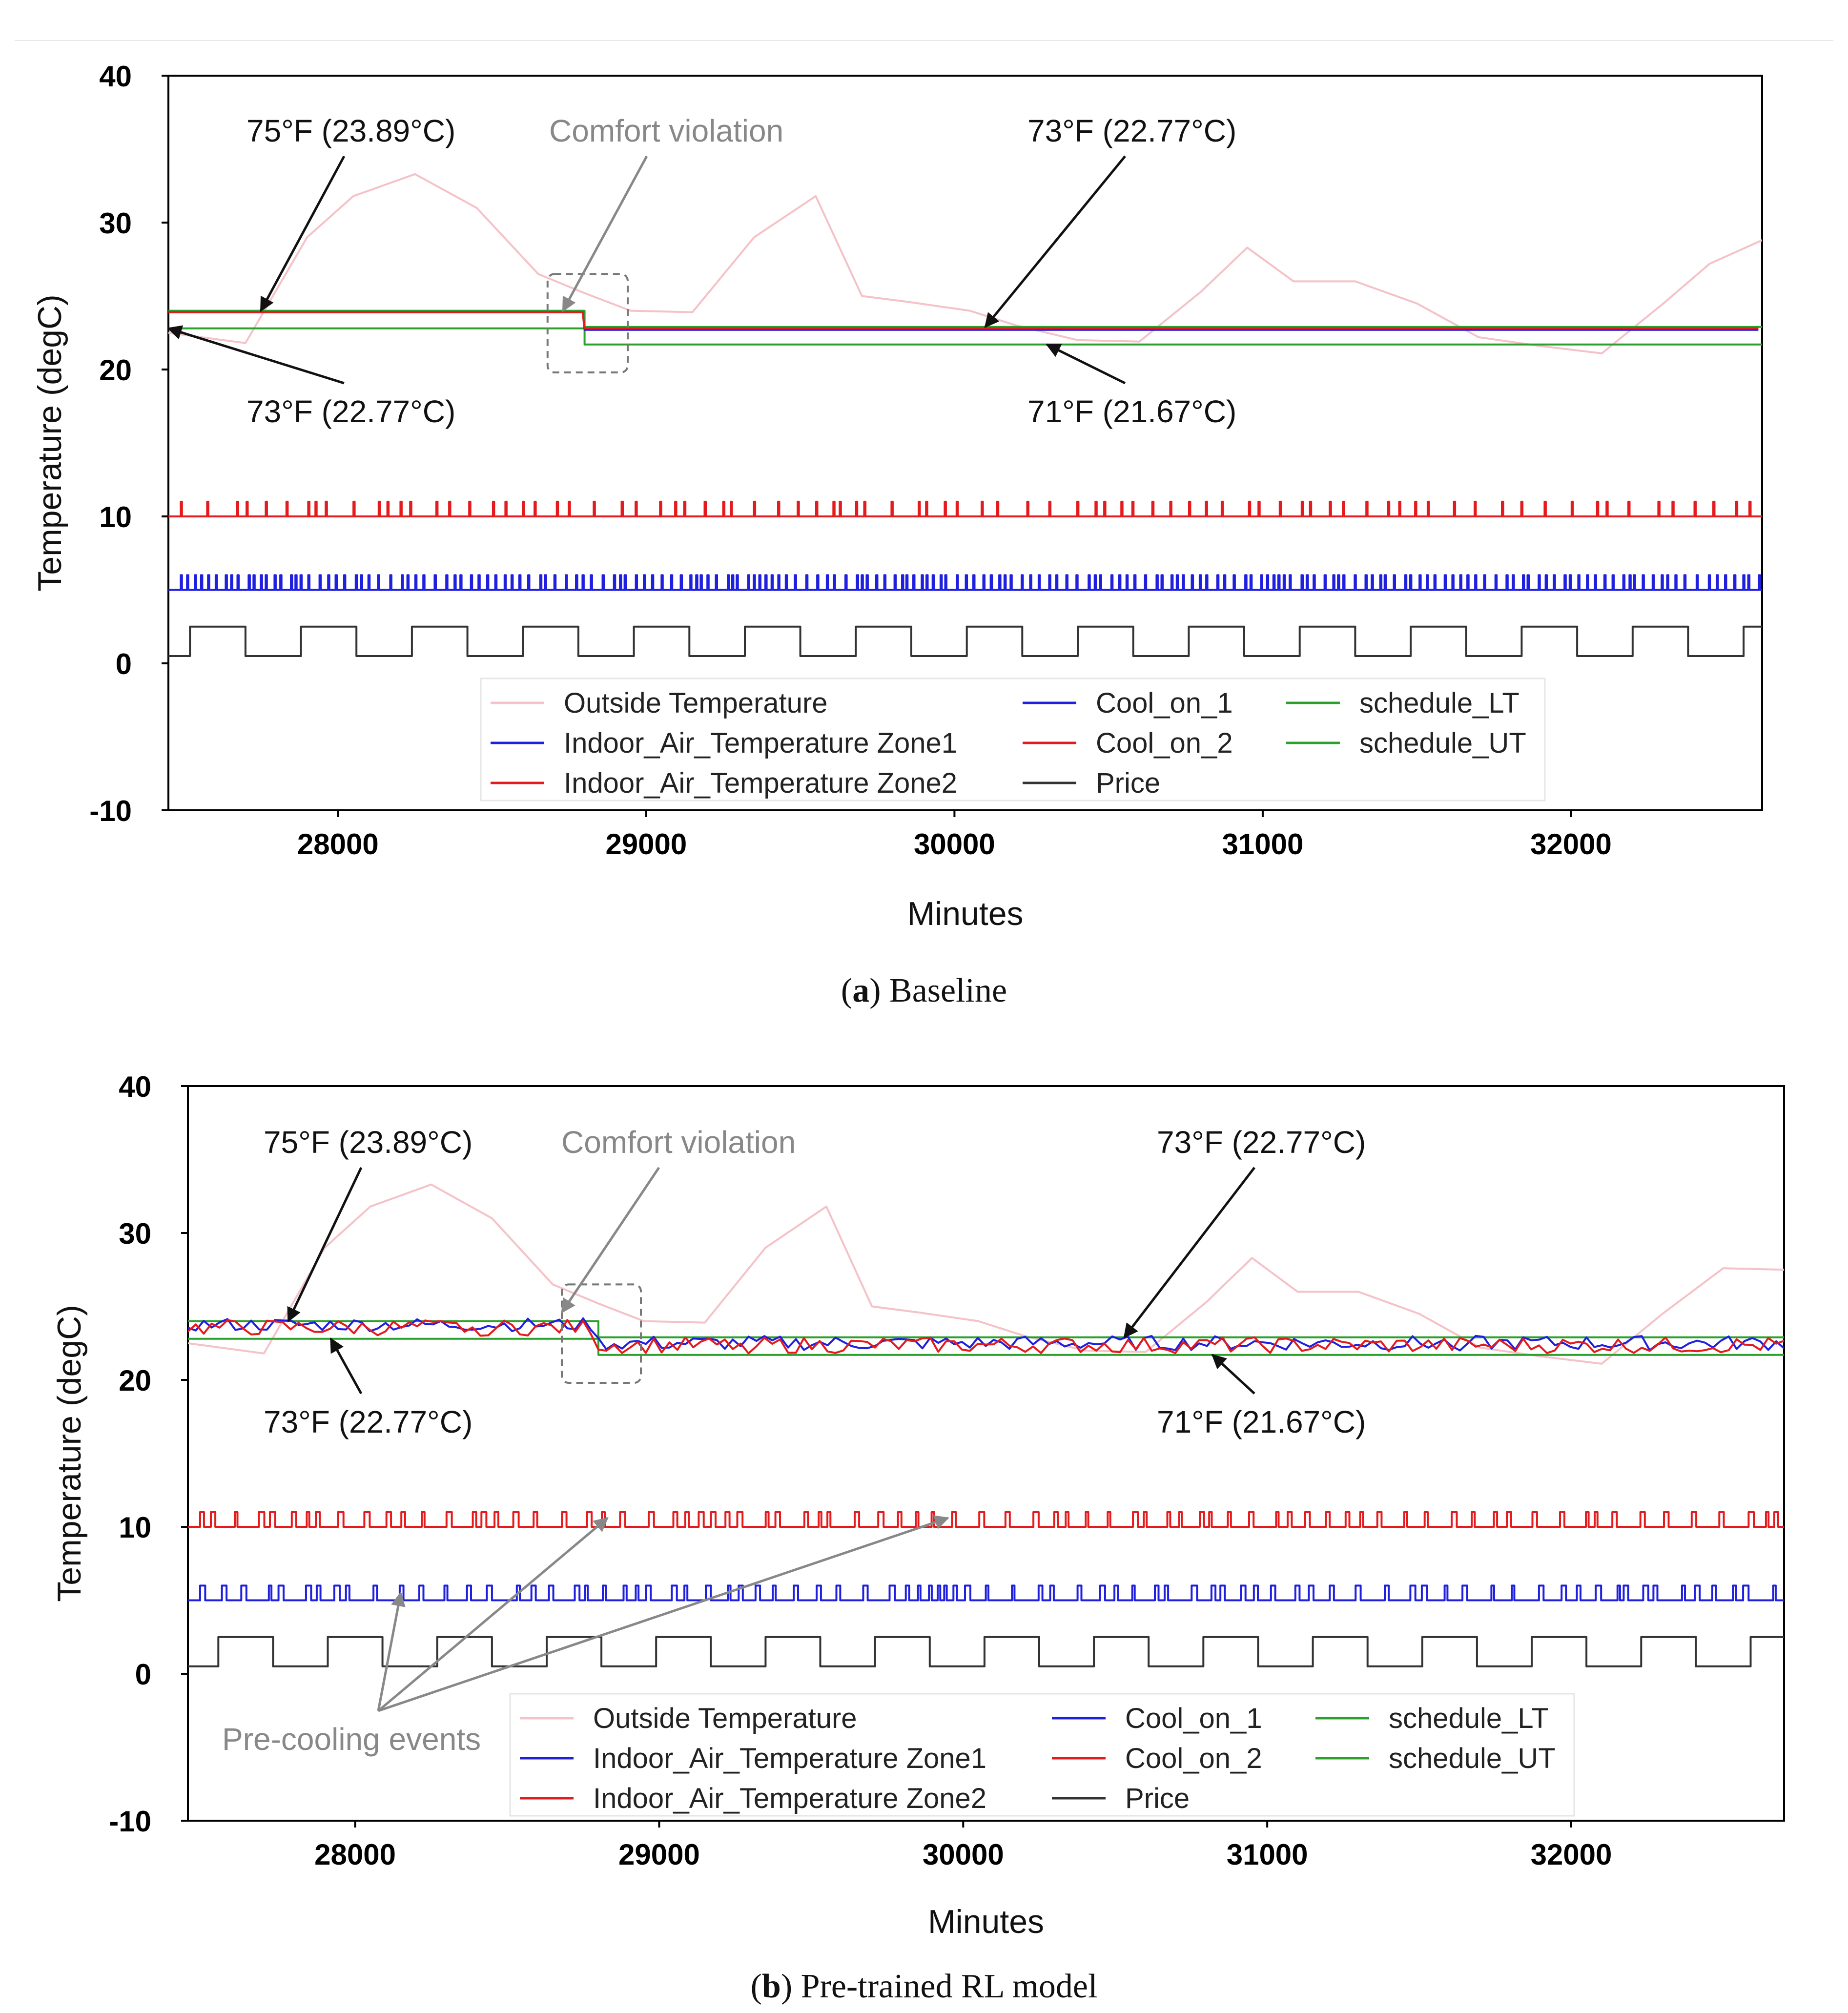 This screenshot has height=2013, width=1848. I want to click on caption-b: (b) Pre-trained RL model, so click(924, 1987).